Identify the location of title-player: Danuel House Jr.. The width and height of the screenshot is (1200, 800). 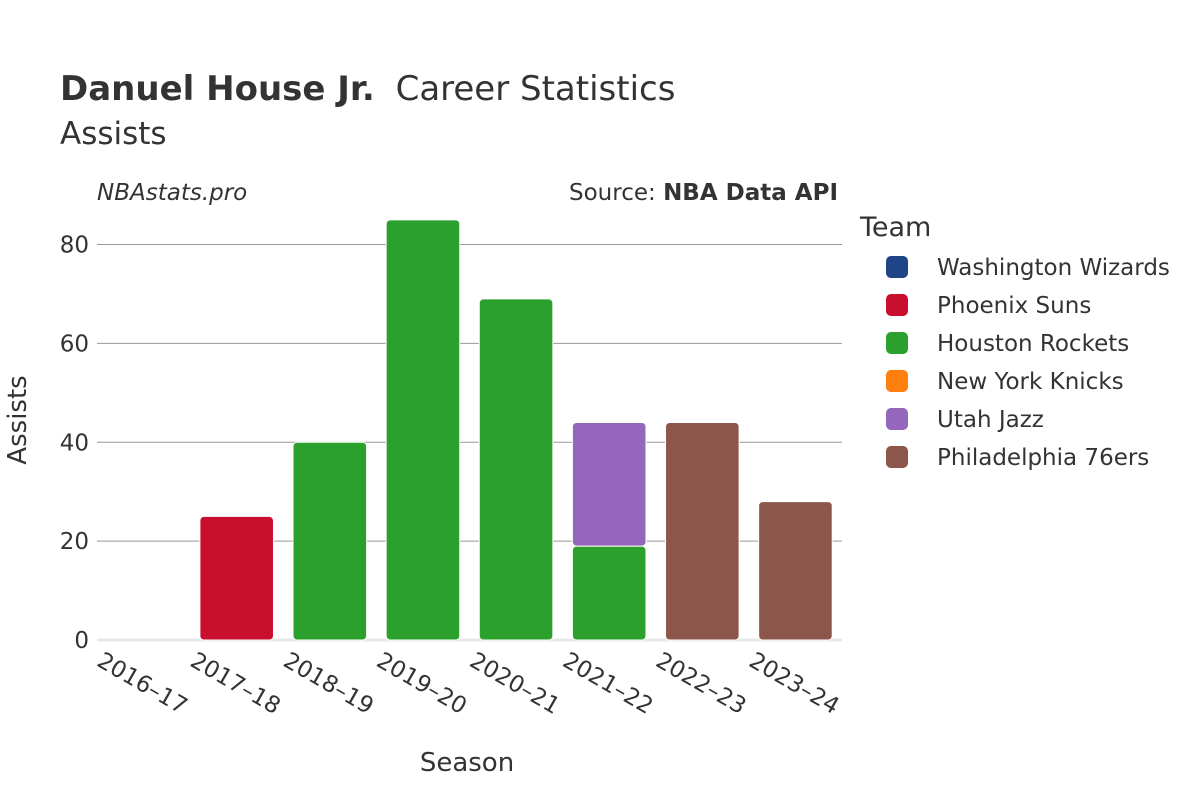
(217, 89).